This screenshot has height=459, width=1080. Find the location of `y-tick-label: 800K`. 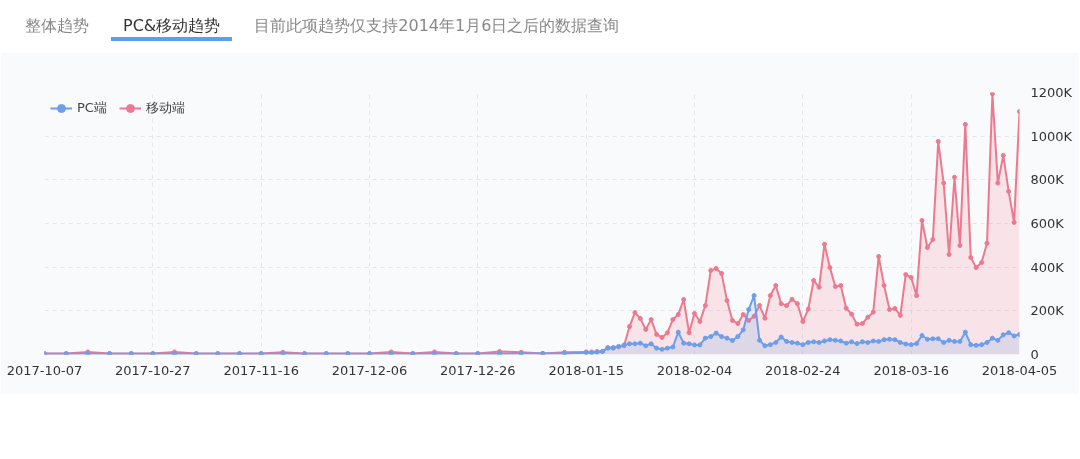

y-tick-label: 800K is located at coordinates (1047, 180).